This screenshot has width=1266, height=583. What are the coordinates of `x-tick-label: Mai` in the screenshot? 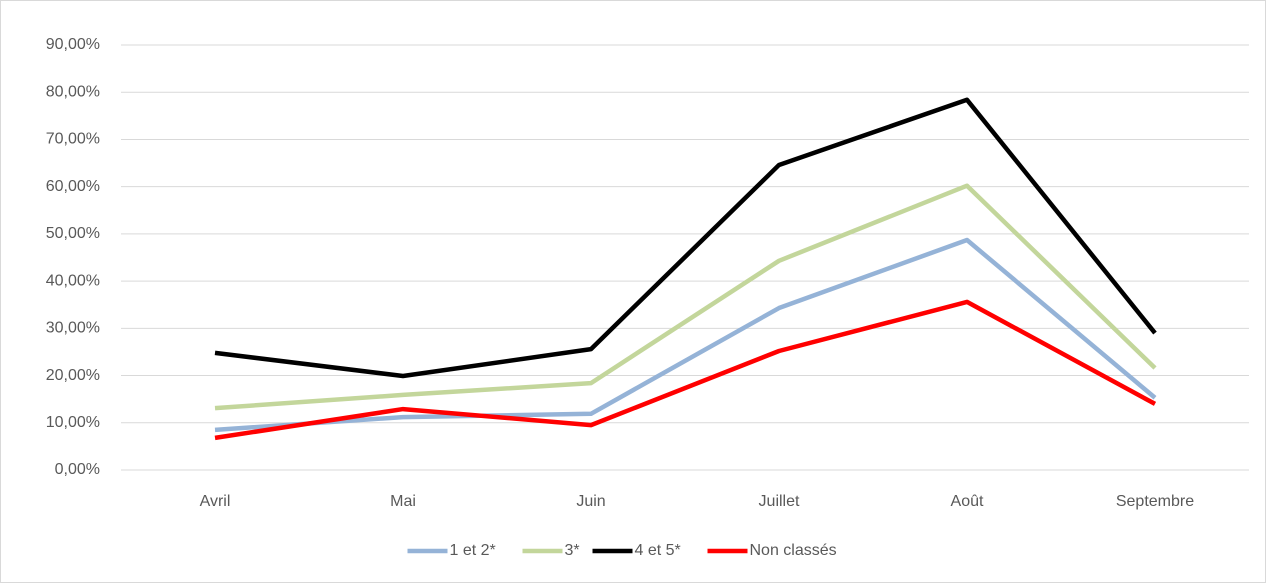 It's located at (403, 501).